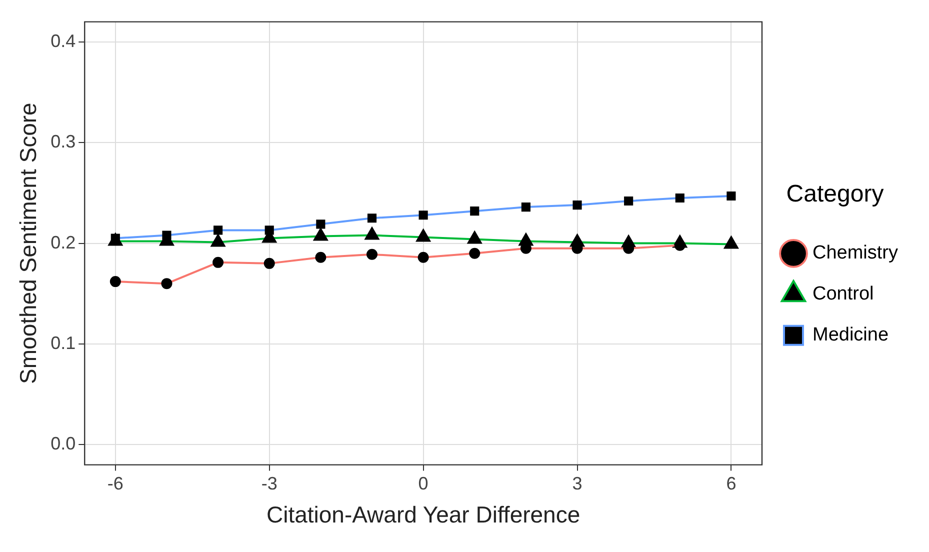 The height and width of the screenshot is (552, 929). What do you see at coordinates (577, 484) in the screenshot?
I see `x-tick-label: 3` at bounding box center [577, 484].